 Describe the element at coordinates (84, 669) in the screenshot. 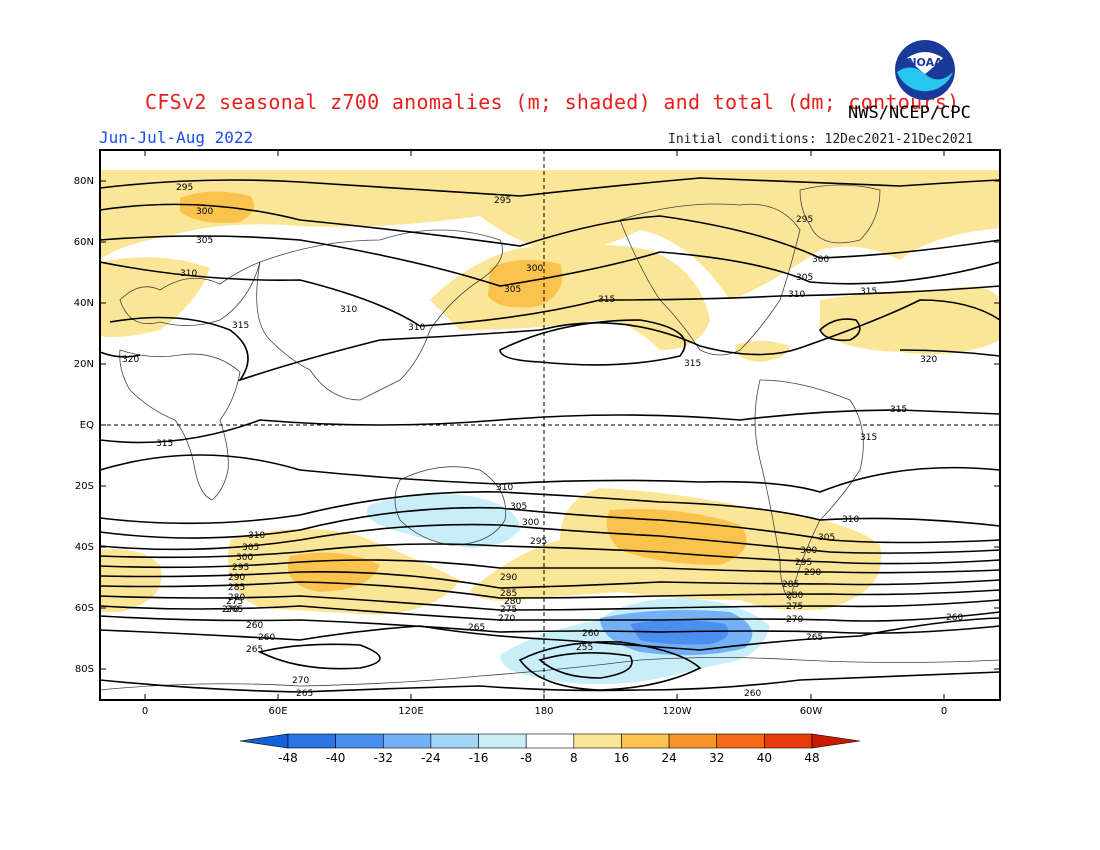

I see `lat-label: 80S` at that location.